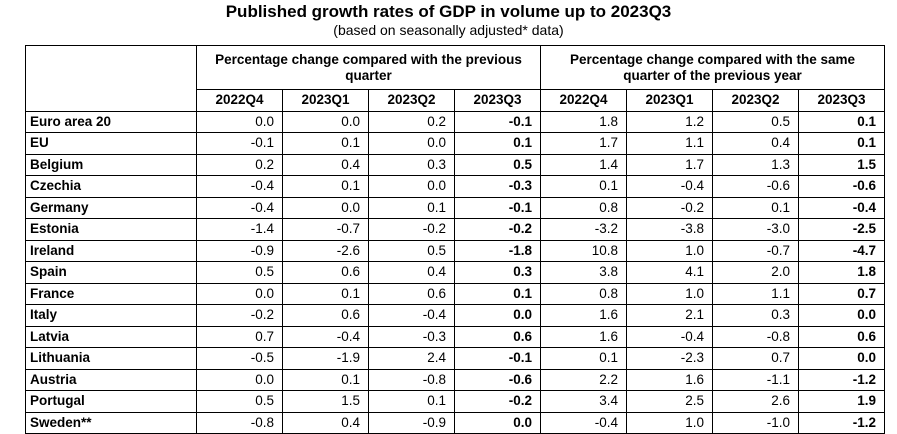  Describe the element at coordinates (111, 379) in the screenshot. I see `country-cell: Austria` at that location.